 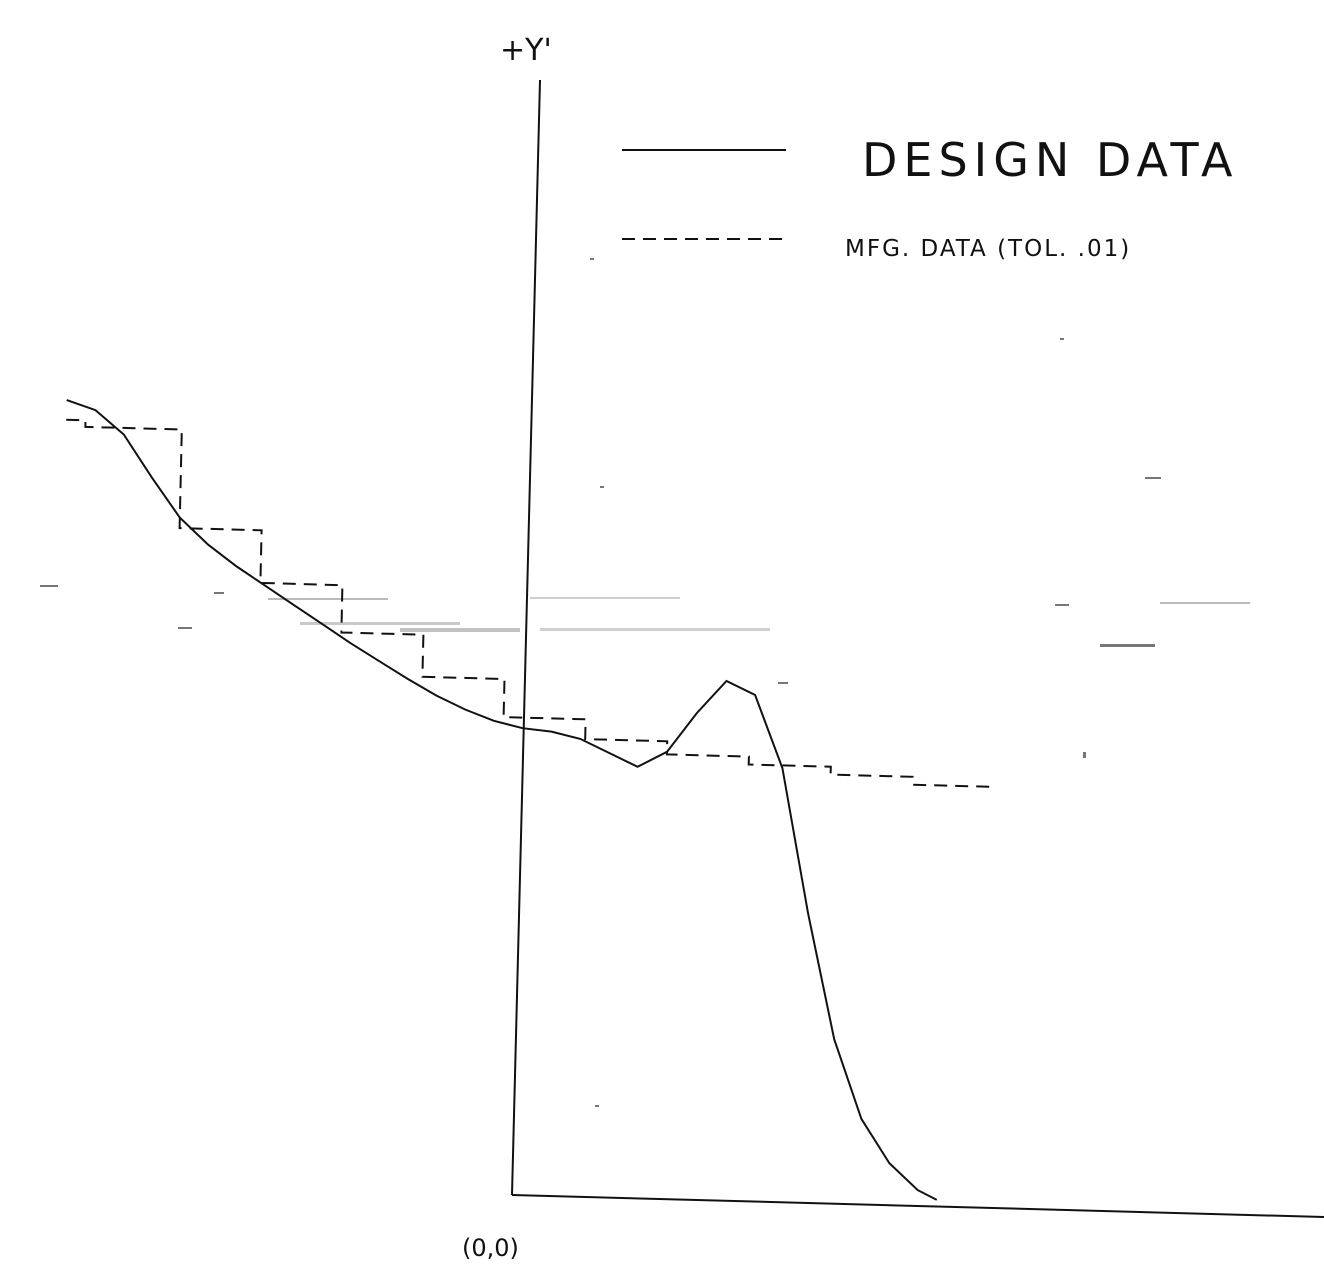 What do you see at coordinates (917, 1206) in the screenshot?
I see `x-axis-line` at bounding box center [917, 1206].